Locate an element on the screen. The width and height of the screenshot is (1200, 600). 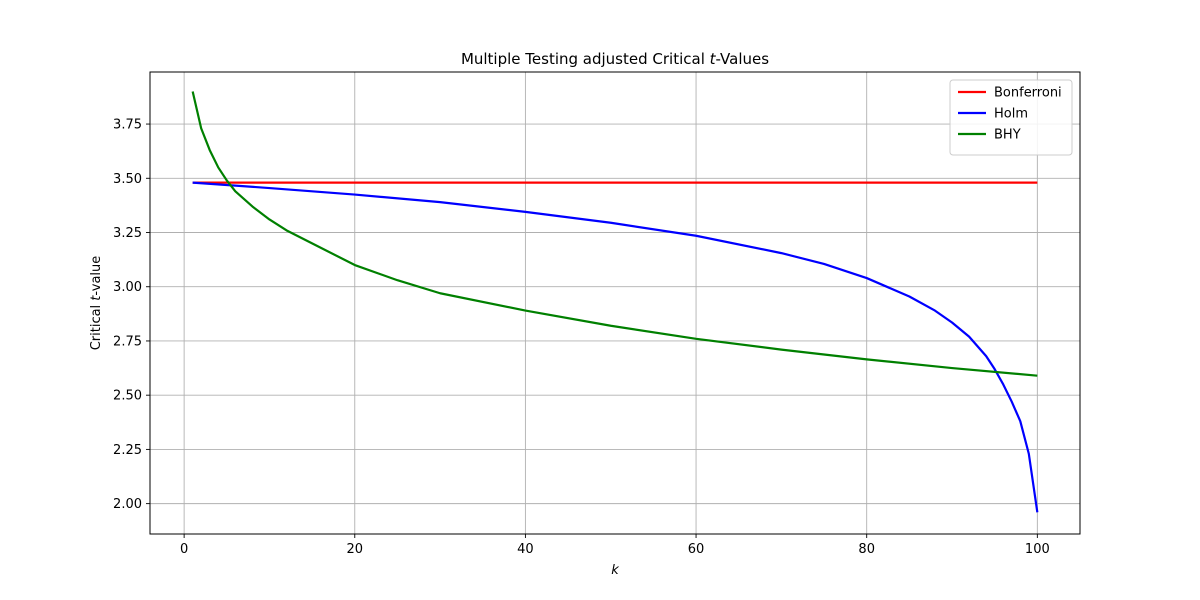
chart-title-suffix: -Values is located at coordinates (743, 59).